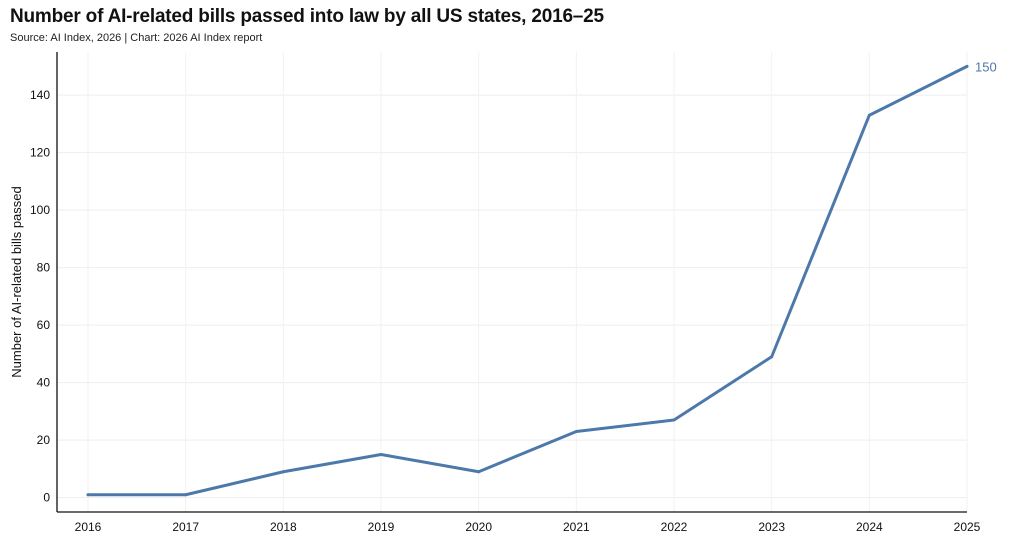 This screenshot has width=1024, height=544. Describe the element at coordinates (44, 325) in the screenshot. I see `y-tick-label: 60` at that location.